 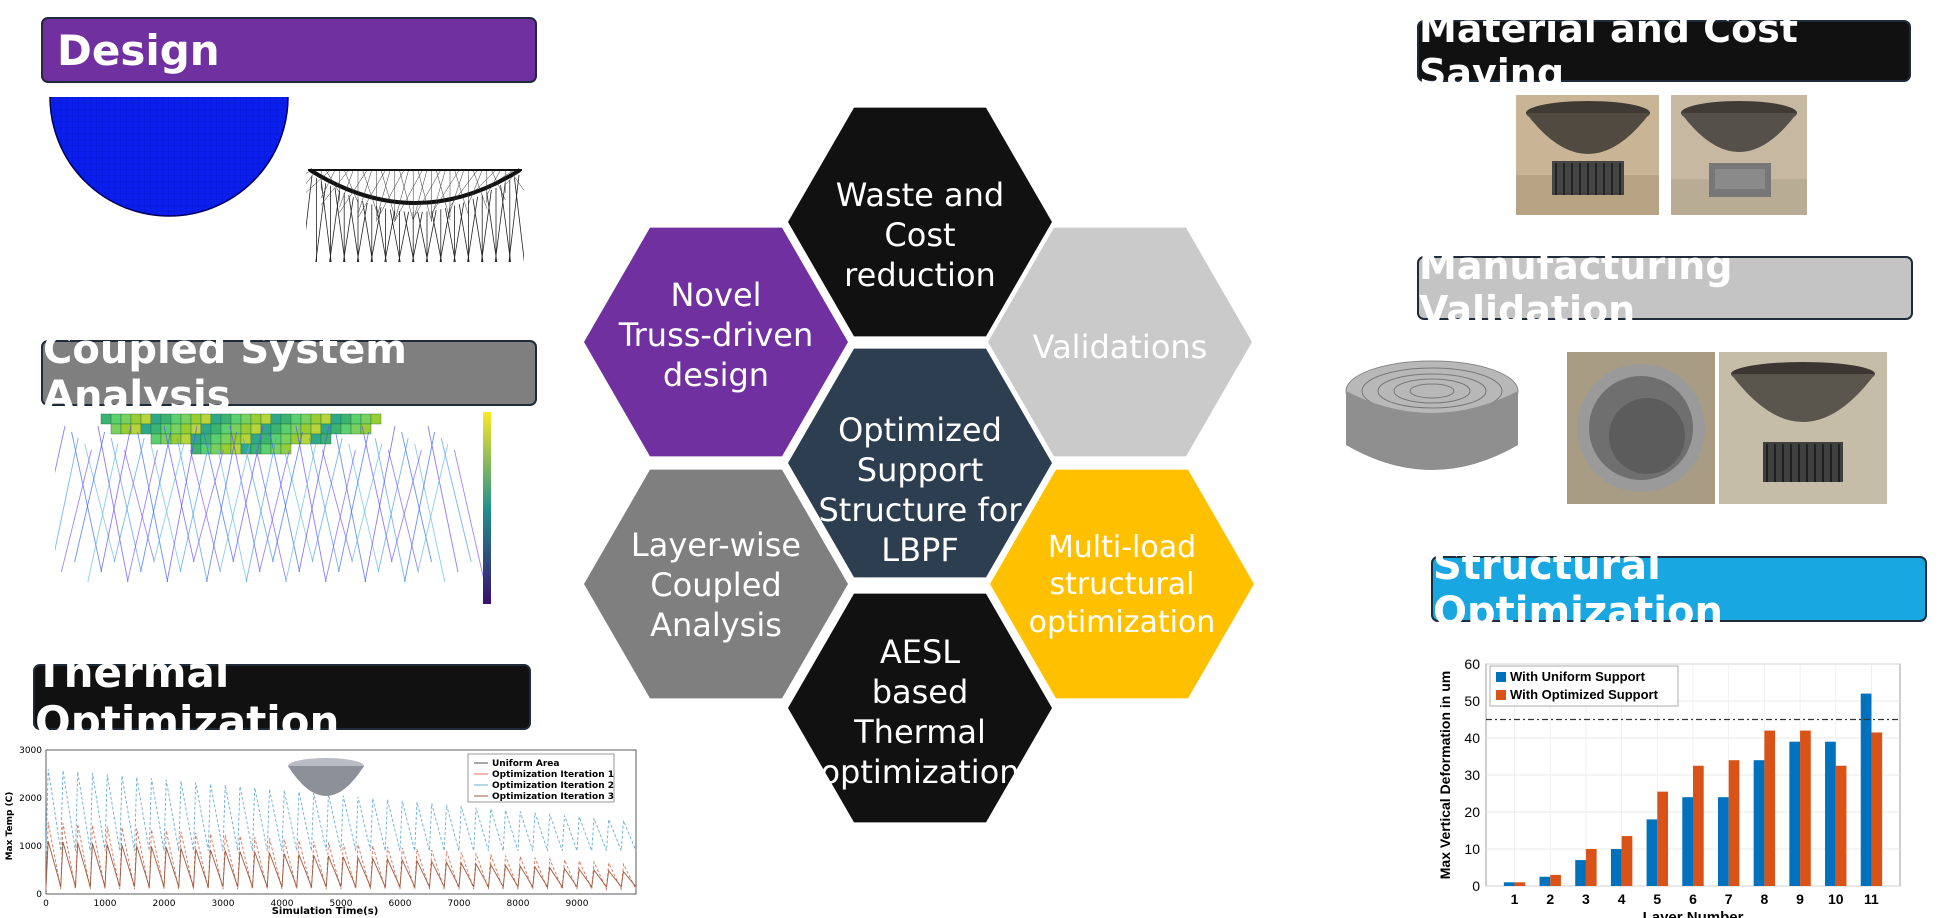 What do you see at coordinates (518, 904) in the screenshot?
I see `thermal-xtick: 8000` at bounding box center [518, 904].